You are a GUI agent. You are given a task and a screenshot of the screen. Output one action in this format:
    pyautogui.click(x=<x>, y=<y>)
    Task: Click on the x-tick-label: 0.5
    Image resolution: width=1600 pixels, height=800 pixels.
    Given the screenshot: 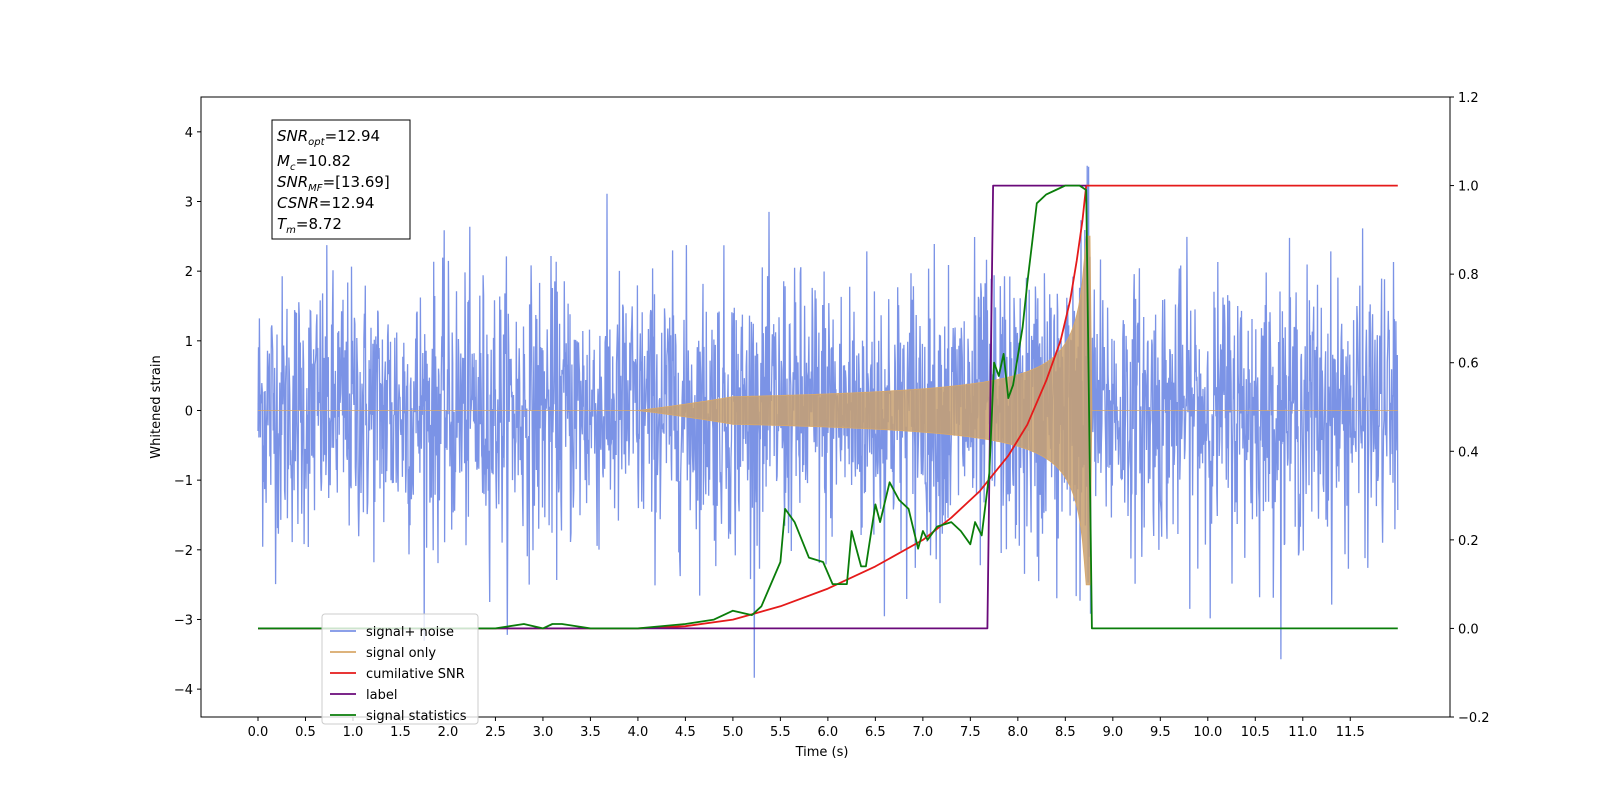 What is the action you would take?
    pyautogui.click(x=305, y=732)
    